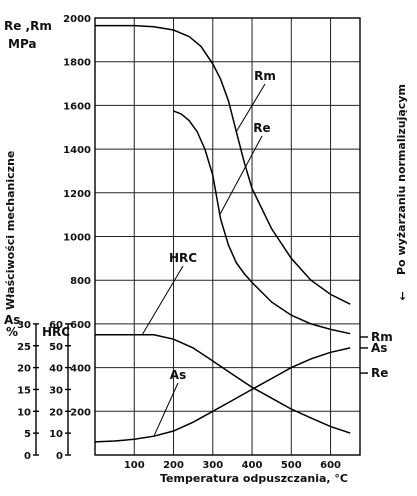  What do you see at coordinates (77, 238) in the screenshot?
I see `y-main-tick-label: 1000` at bounding box center [77, 238].